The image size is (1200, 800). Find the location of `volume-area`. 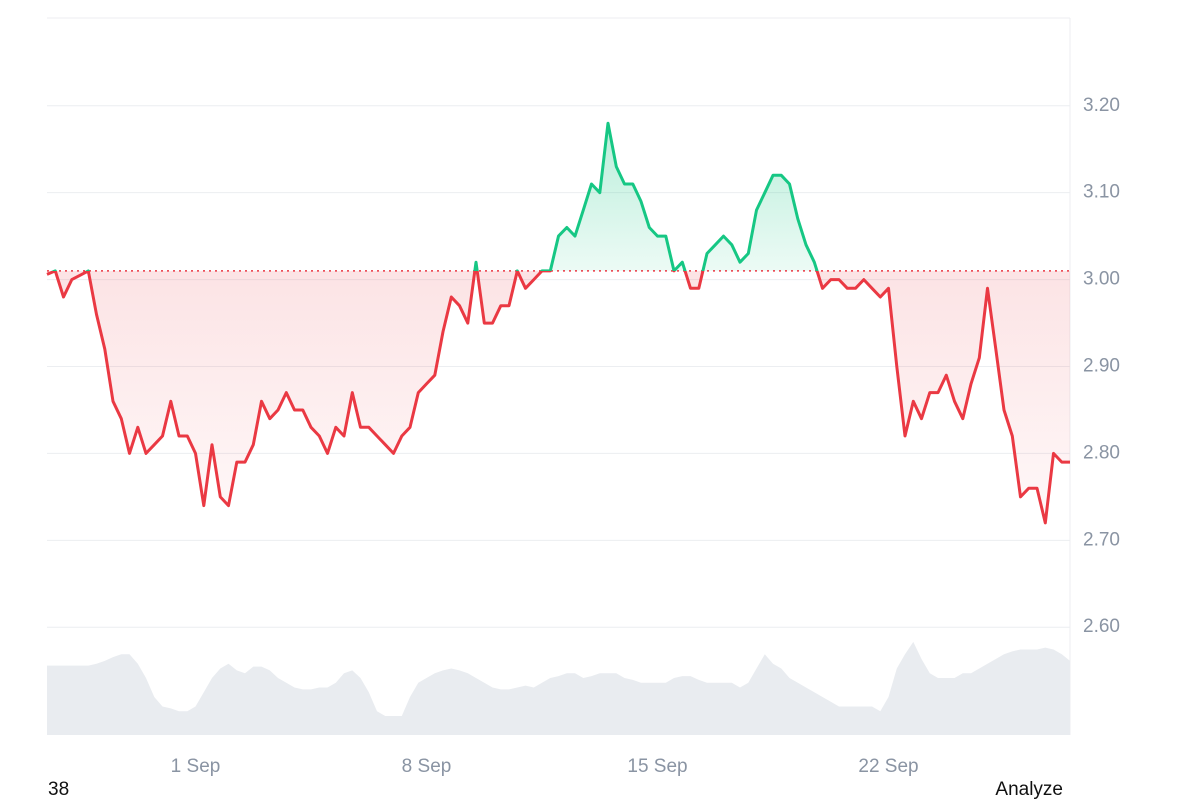

volume-area is located at coordinates (558, 688).